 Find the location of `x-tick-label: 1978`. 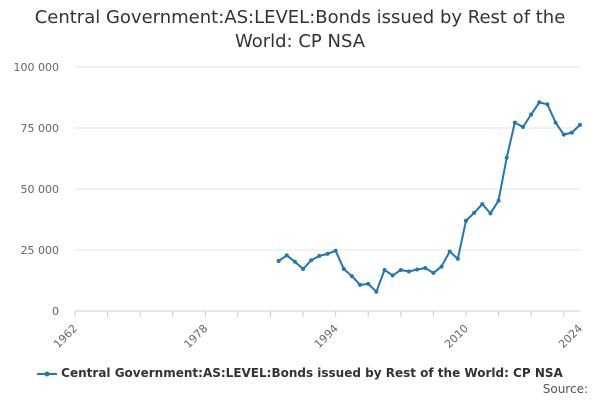

x-tick-label: 1978 is located at coordinates (195, 336).